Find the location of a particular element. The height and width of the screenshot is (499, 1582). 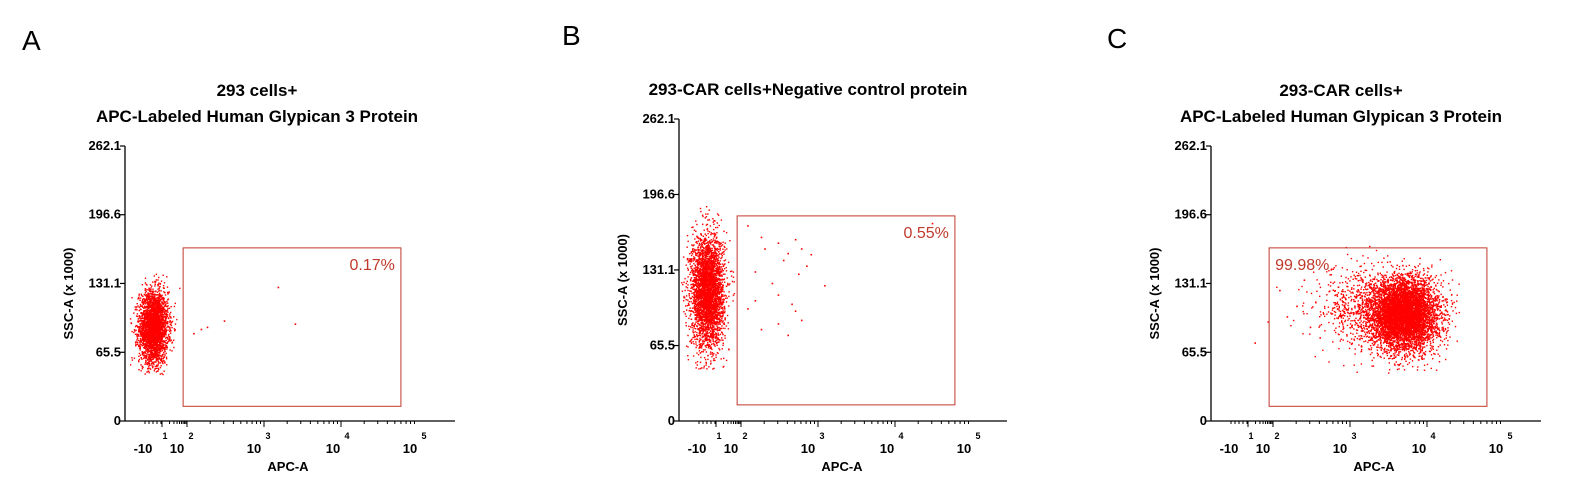

chart-title-line: 293 cells+ is located at coordinates (257, 90).